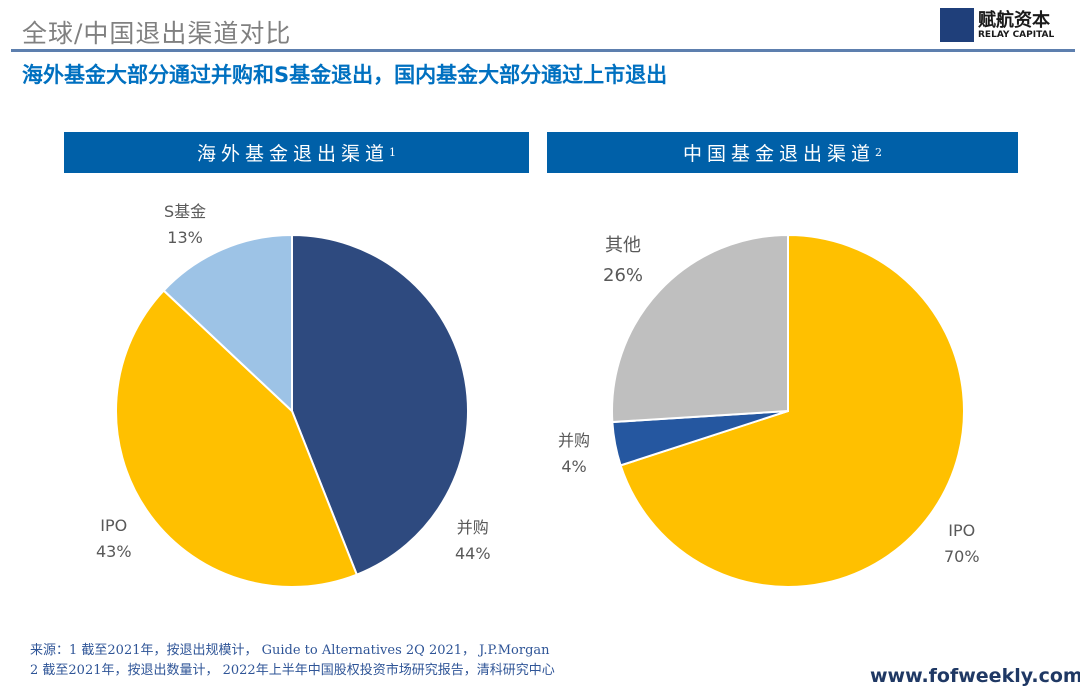 This screenshot has height=689, width=1080. I want to click on pie-slice-S基金, so click(227, 323).